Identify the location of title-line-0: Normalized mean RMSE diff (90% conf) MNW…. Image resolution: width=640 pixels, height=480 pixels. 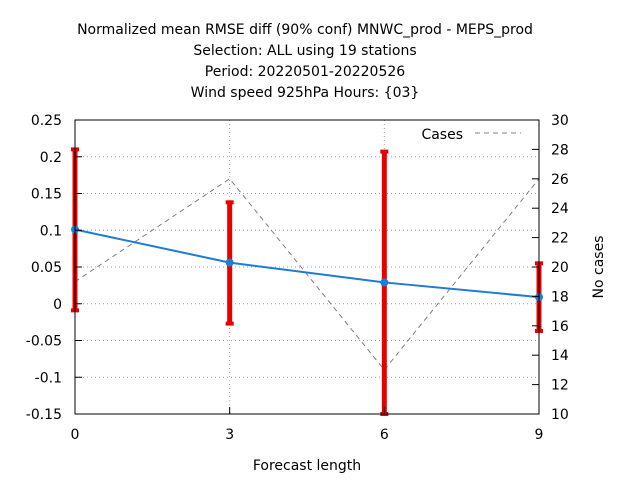
(305, 30).